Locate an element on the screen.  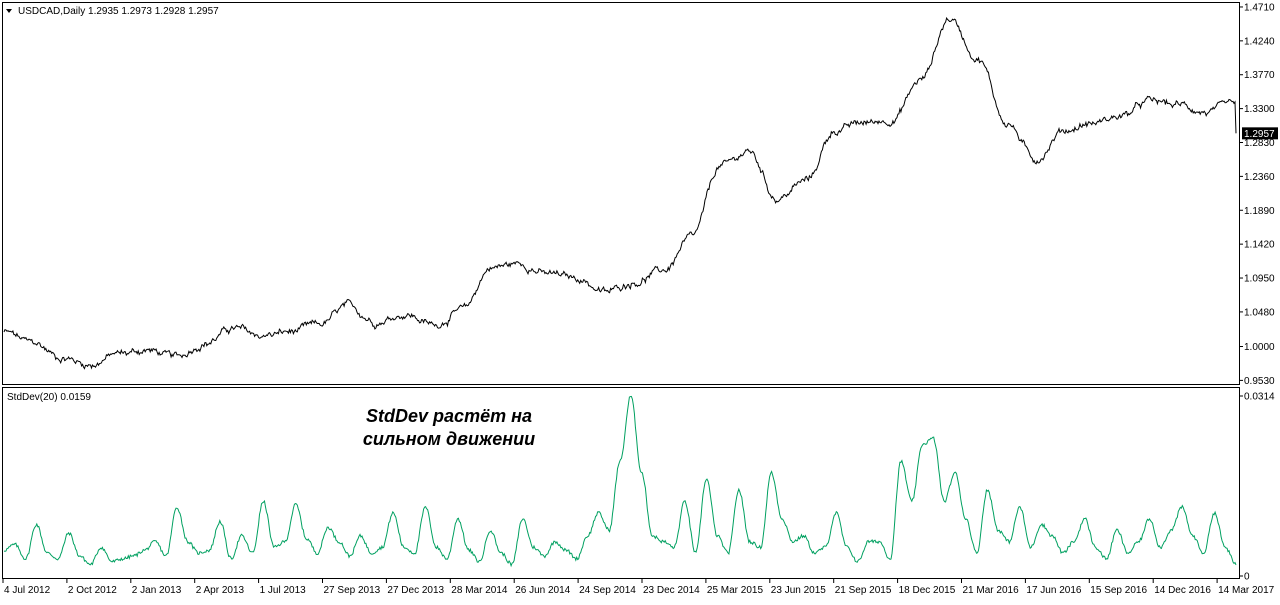
price-y-tick-label: 1.0000 is located at coordinates (1259, 347).